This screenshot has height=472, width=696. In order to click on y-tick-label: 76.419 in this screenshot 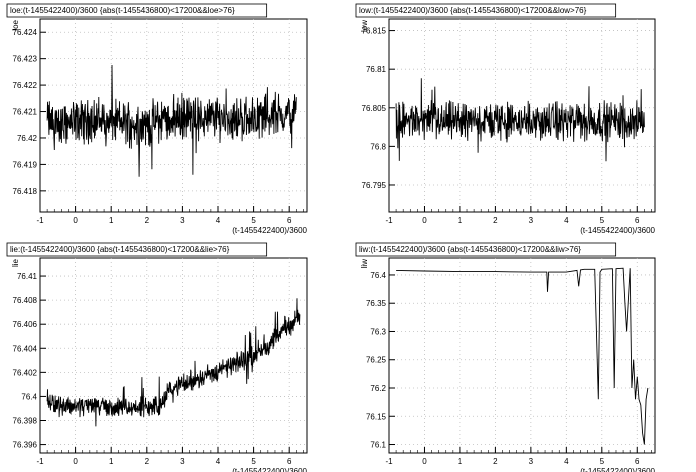, I will do `click(25, 164)`.